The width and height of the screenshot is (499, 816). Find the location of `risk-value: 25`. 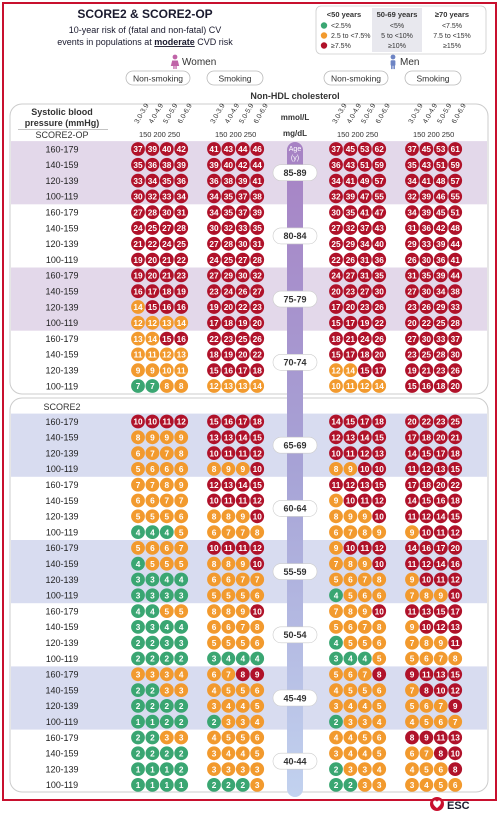

risk-value: 25 is located at coordinates (441, 323).